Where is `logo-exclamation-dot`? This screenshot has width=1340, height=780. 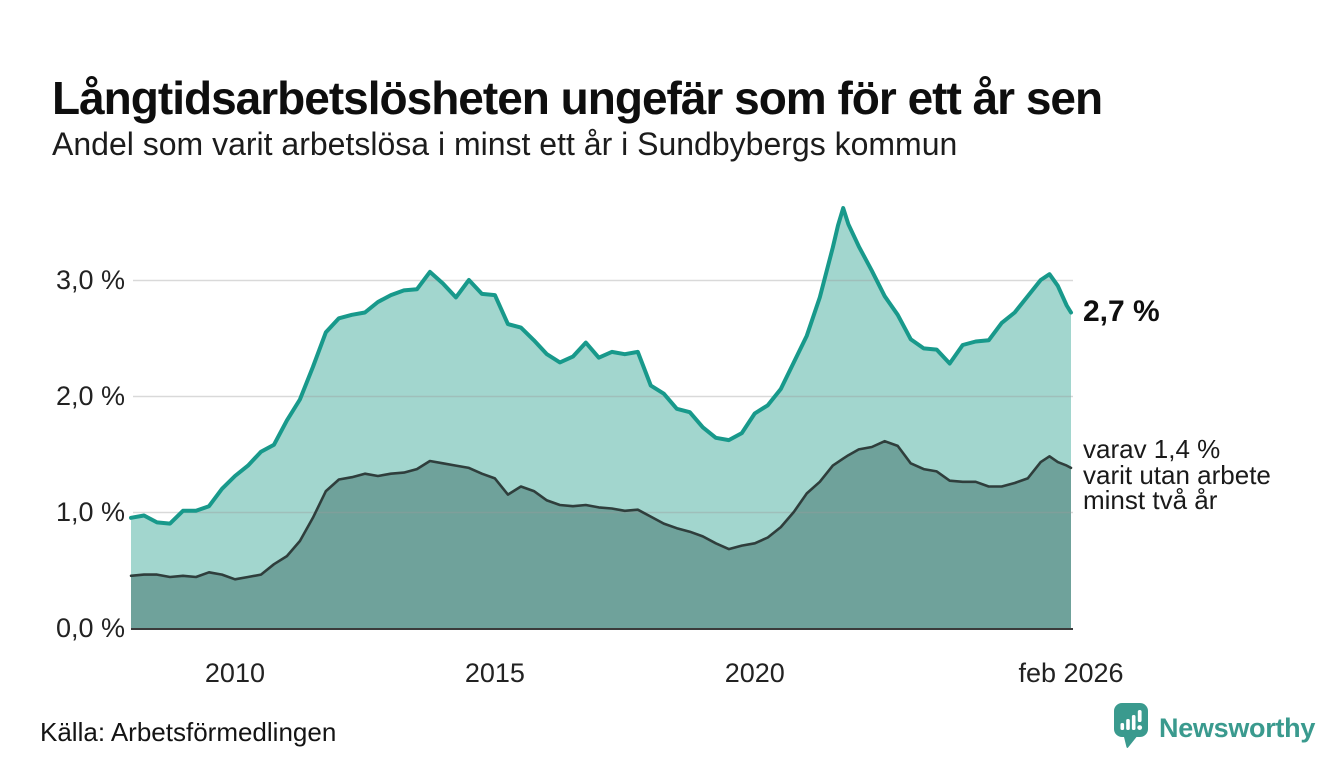
logo-exclamation-dot is located at coordinates (1140, 727).